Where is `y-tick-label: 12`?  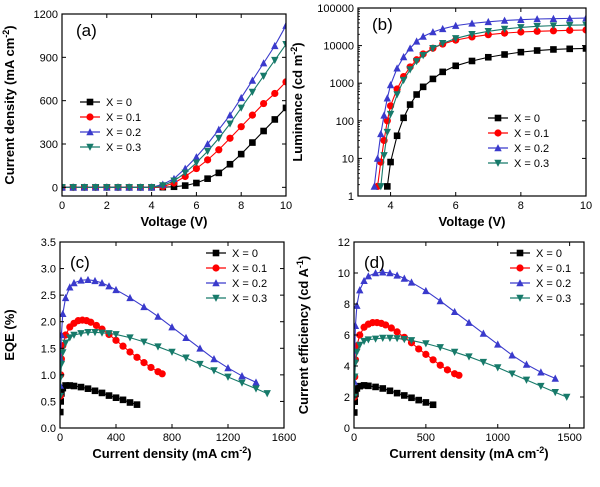
y-tick-label: 12 is located at coordinates (344, 243).